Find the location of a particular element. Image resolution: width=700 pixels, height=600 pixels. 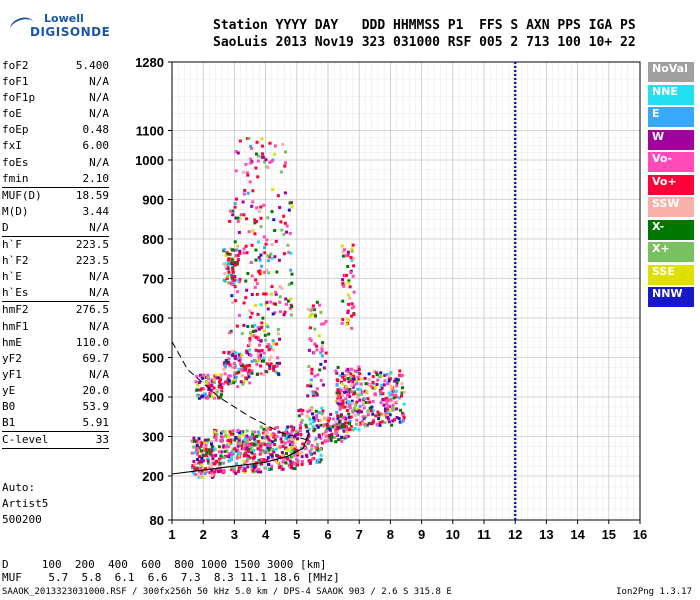

y-tick-label: 1100 is located at coordinates (150, 131).